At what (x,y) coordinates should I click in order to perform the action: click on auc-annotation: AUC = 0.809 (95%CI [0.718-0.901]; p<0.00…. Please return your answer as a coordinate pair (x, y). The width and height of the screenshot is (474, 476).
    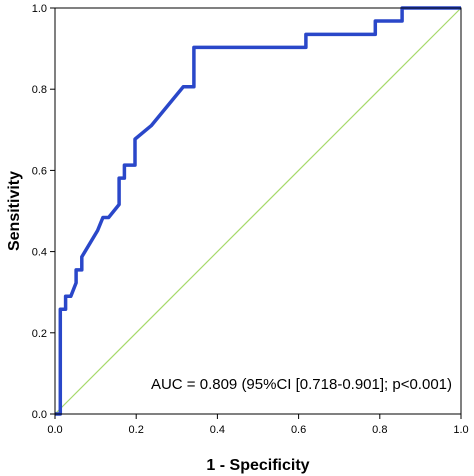
    Looking at the image, I should click on (301, 384).